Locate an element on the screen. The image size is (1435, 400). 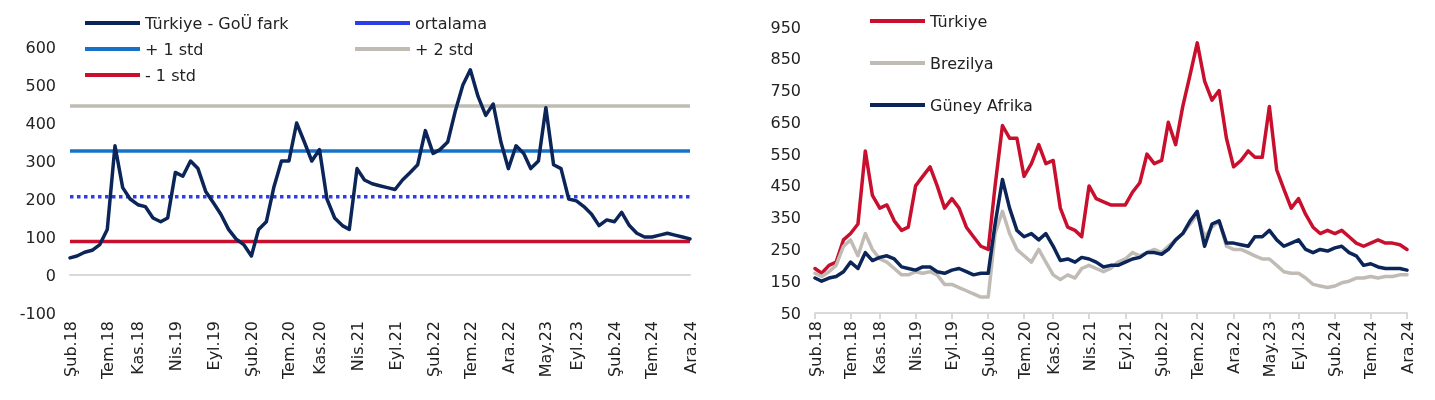
y-tick-label: 150 is located at coordinates (785, 281).